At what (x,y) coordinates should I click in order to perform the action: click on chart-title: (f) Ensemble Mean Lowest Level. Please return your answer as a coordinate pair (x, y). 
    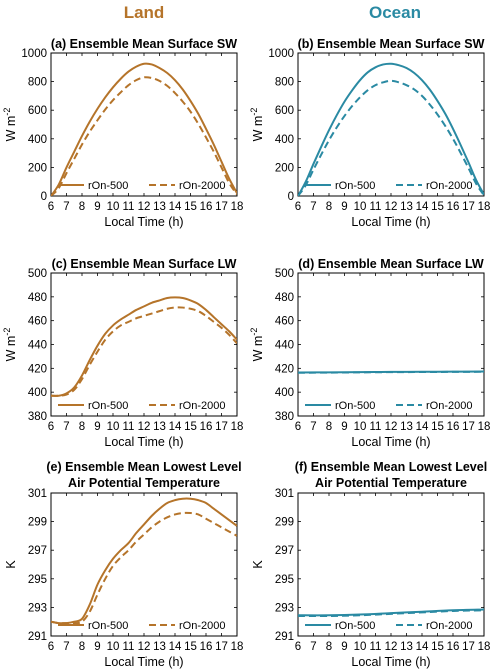
    Looking at the image, I should click on (391, 467).